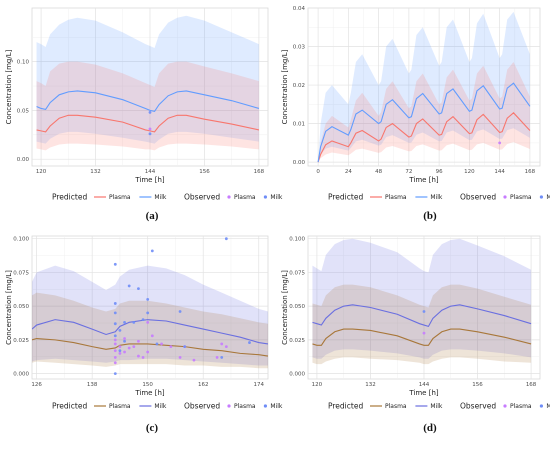 The image size is (550, 456). What do you see at coordinates (259, 172) in the screenshot?
I see `x-tick-label: 168` at bounding box center [259, 172].